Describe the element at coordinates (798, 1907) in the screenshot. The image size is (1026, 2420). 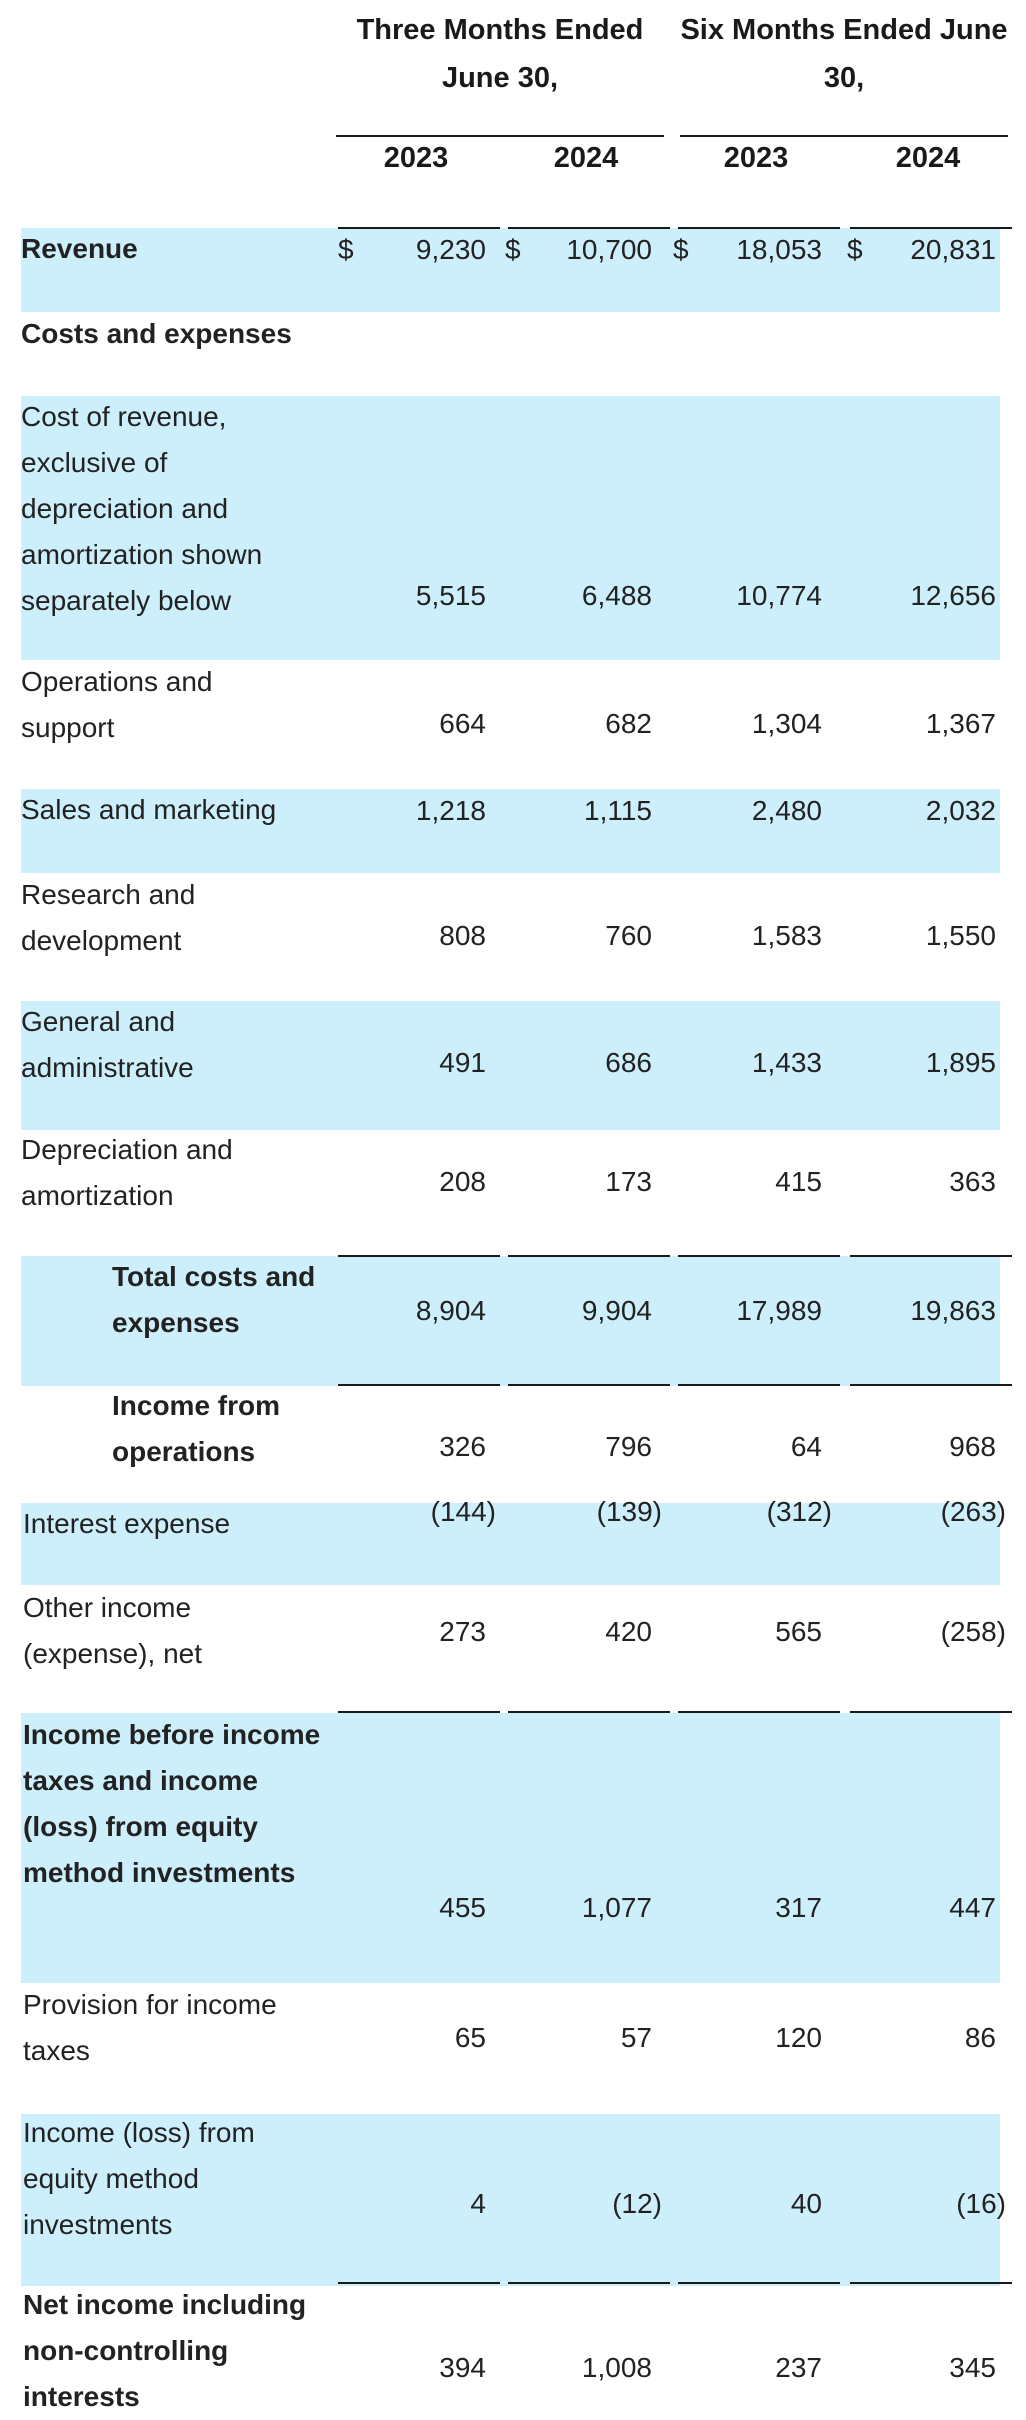
I see `value-cell: 317` at that location.